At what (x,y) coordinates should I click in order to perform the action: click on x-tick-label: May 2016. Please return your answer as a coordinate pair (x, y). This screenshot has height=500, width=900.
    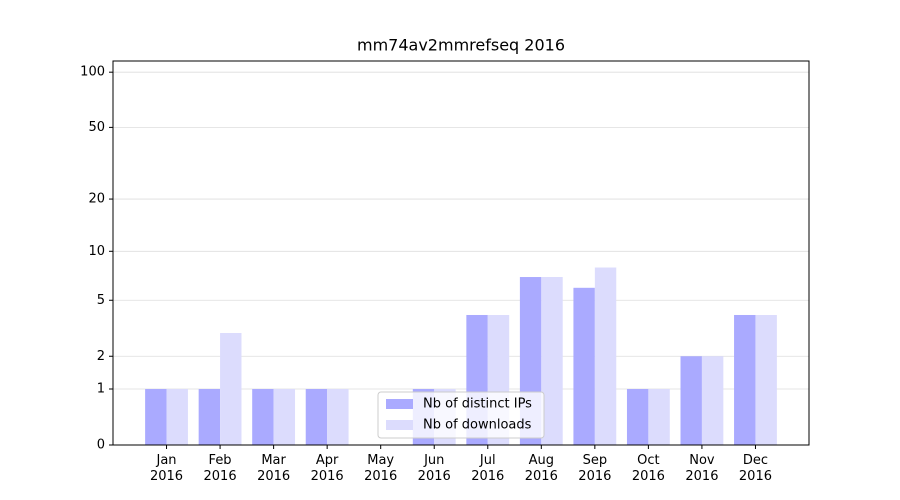
    Looking at the image, I should click on (381, 468).